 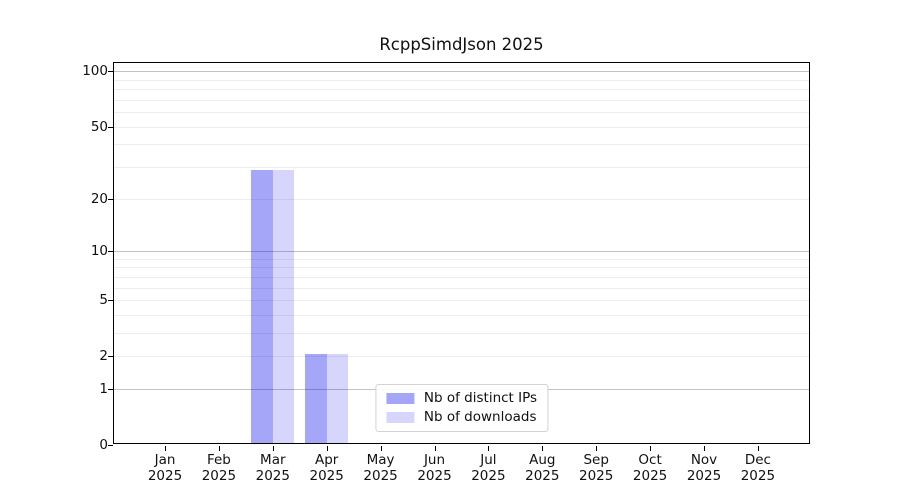 What do you see at coordinates (542, 468) in the screenshot?
I see `x-axis-tick-label: Aug 2025` at bounding box center [542, 468].